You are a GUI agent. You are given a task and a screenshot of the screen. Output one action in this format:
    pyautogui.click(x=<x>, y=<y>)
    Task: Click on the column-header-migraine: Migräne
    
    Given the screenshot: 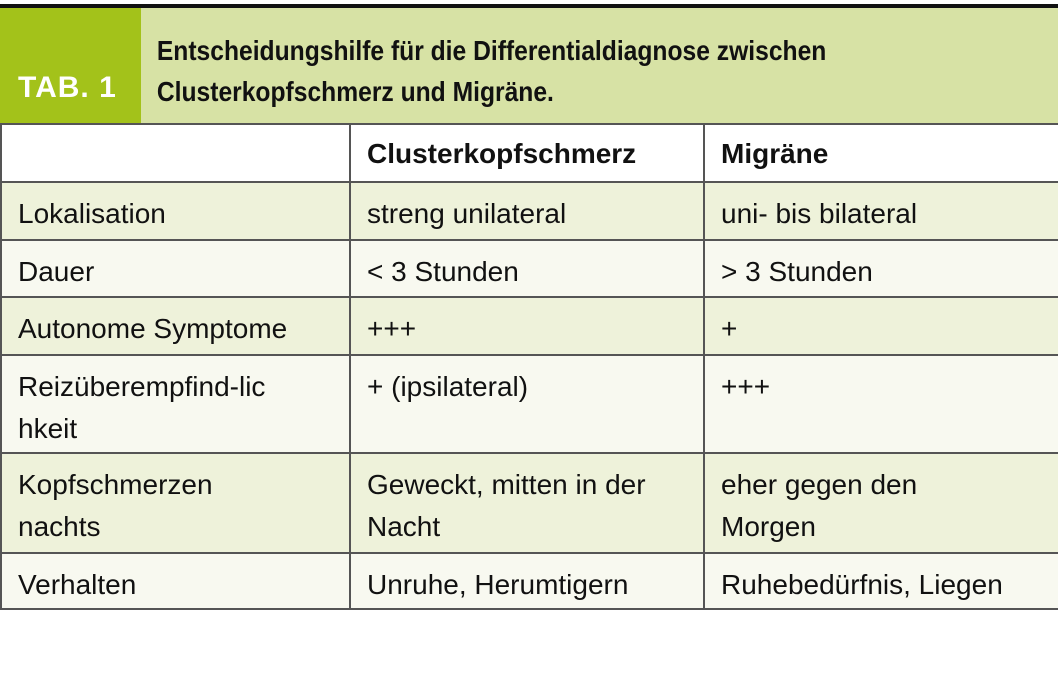 What is the action you would take?
    pyautogui.click(x=880, y=153)
    